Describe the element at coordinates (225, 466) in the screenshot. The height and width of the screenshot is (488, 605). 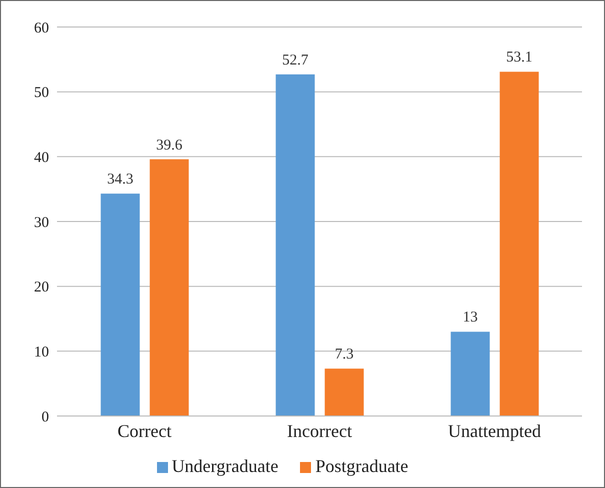
I see `legend-label: Undergraduate` at that location.